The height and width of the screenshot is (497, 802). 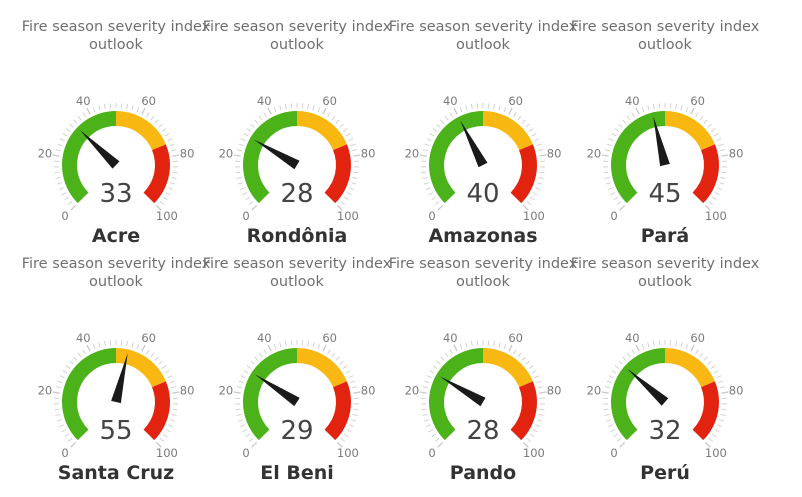 What do you see at coordinates (187, 391) in the screenshot?
I see `gauge-tick-label: 80` at bounding box center [187, 391].